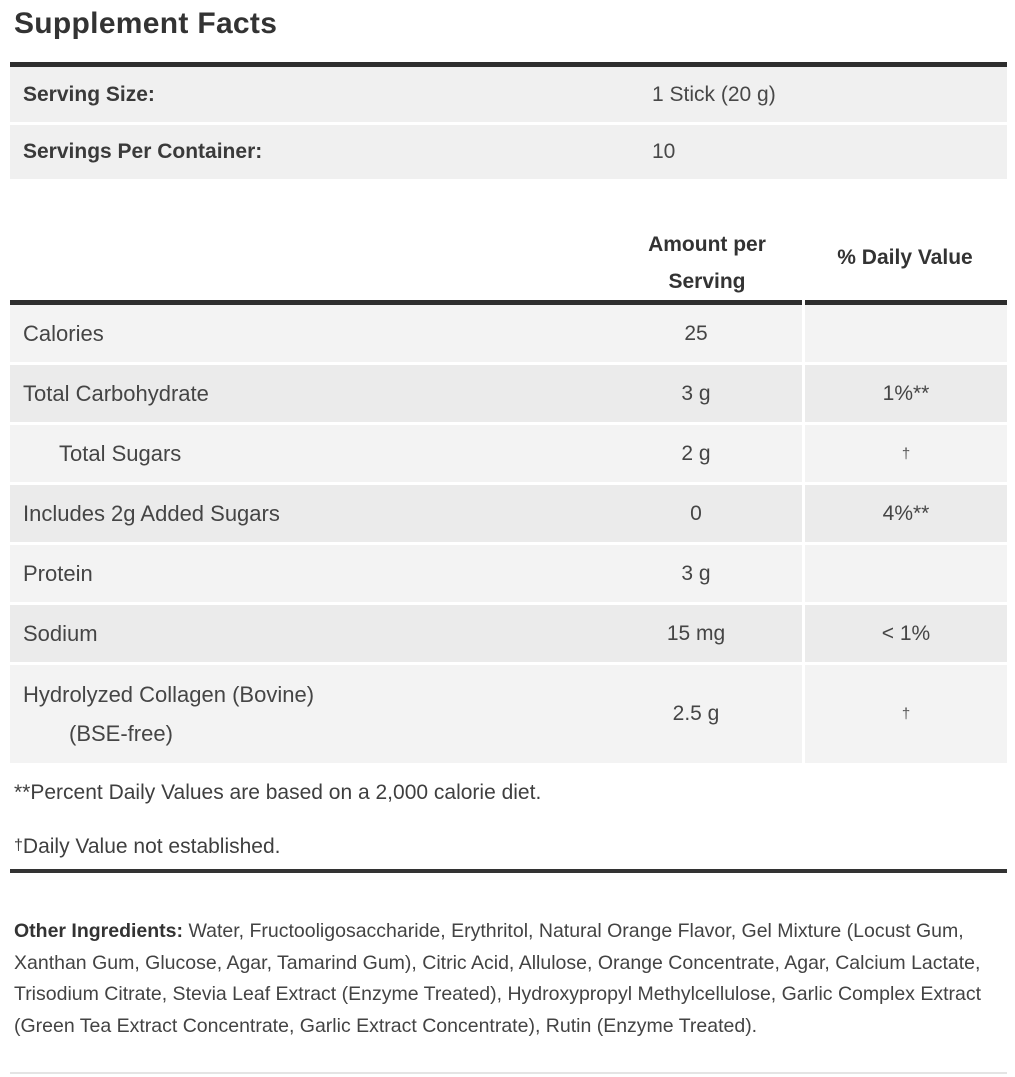 The image size is (1015, 1077). Describe the element at coordinates (18, 845) in the screenshot. I see `footnote-marker: †` at that location.